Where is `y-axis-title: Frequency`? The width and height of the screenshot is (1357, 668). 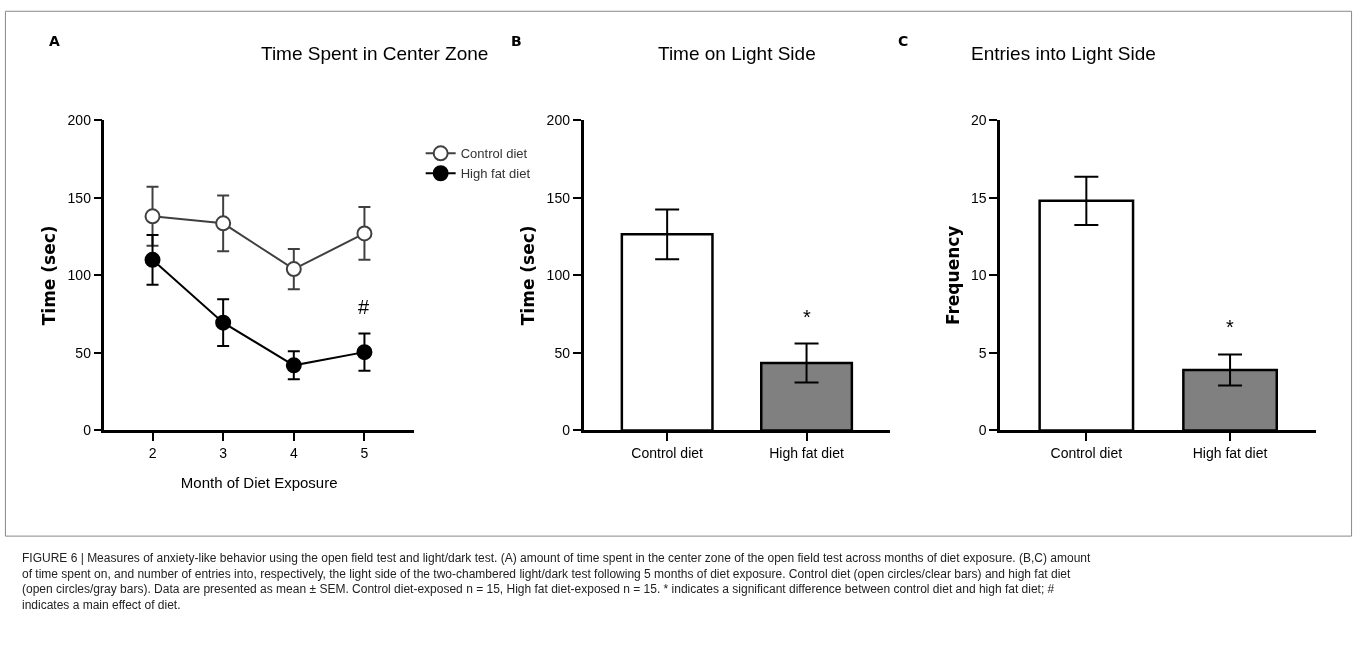 y-axis-title: Frequency is located at coordinates (952, 275).